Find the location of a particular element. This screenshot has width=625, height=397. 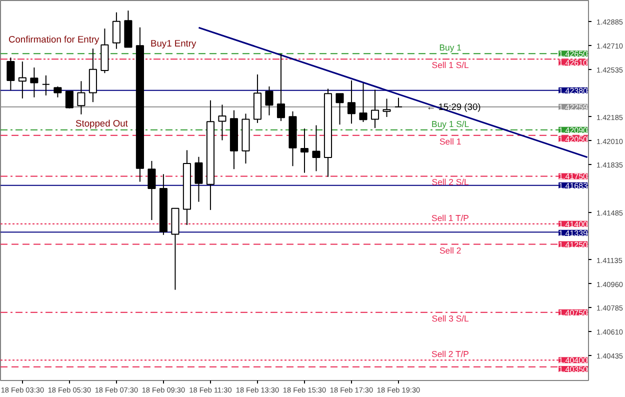

annotation: 1.42610 is located at coordinates (573, 63).